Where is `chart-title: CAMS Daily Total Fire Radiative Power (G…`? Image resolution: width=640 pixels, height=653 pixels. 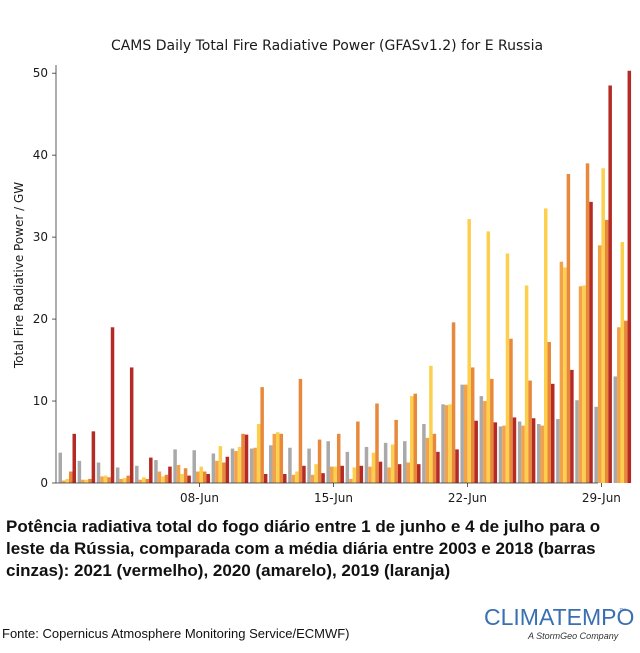 chart-title: CAMS Daily Total Fire Radiative Power (G… is located at coordinates (327, 46).